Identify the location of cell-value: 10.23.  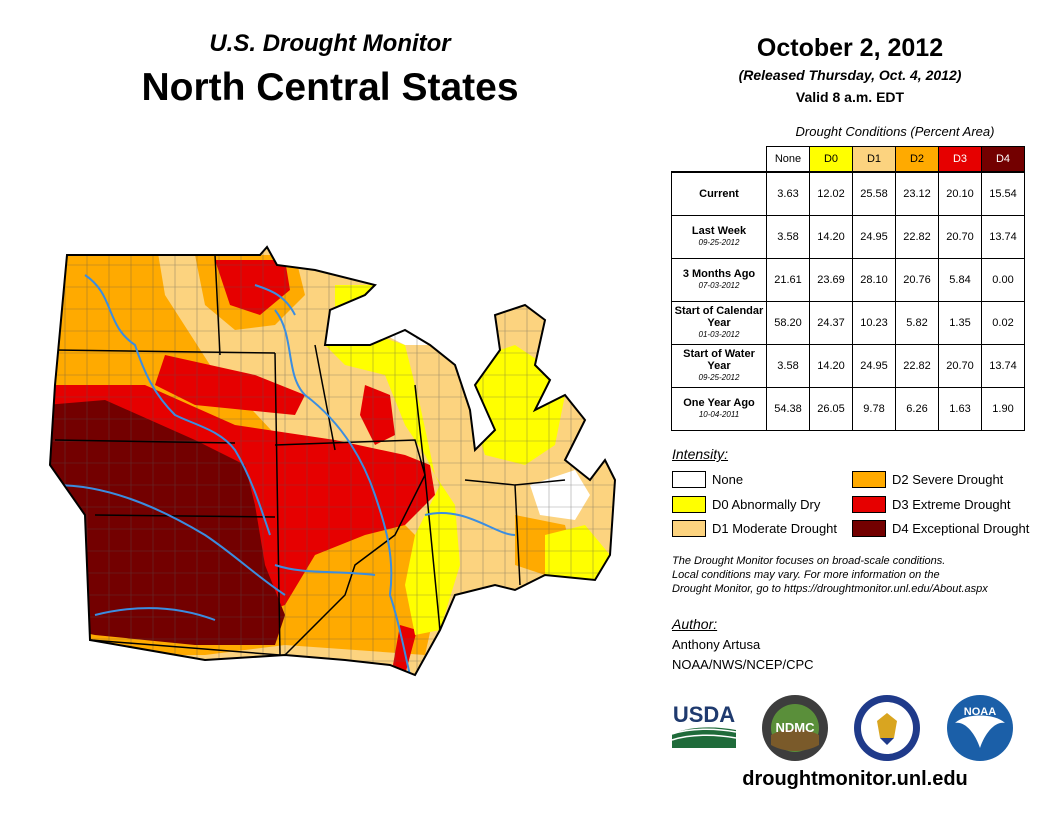
(874, 323).